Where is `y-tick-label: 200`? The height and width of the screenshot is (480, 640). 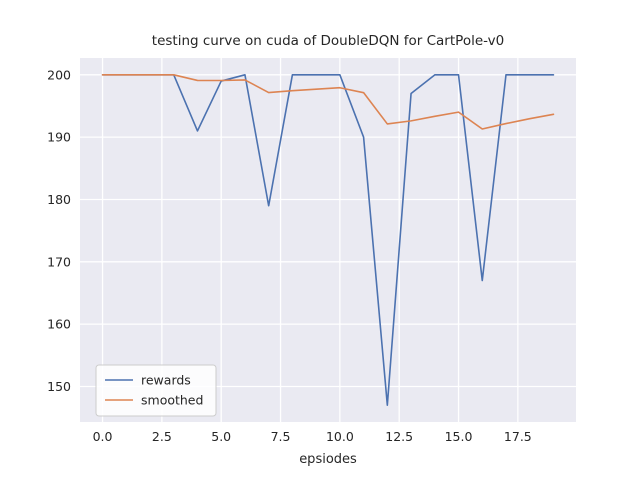
y-tick-label: 200 is located at coordinates (59, 74).